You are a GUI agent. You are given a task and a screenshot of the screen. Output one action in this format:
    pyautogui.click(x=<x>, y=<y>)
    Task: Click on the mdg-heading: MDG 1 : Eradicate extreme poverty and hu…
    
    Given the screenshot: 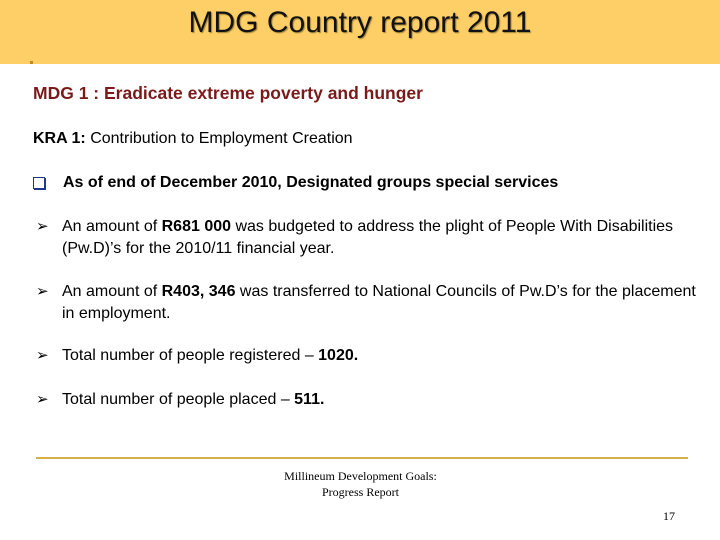 What is the action you would take?
    pyautogui.click(x=228, y=93)
    